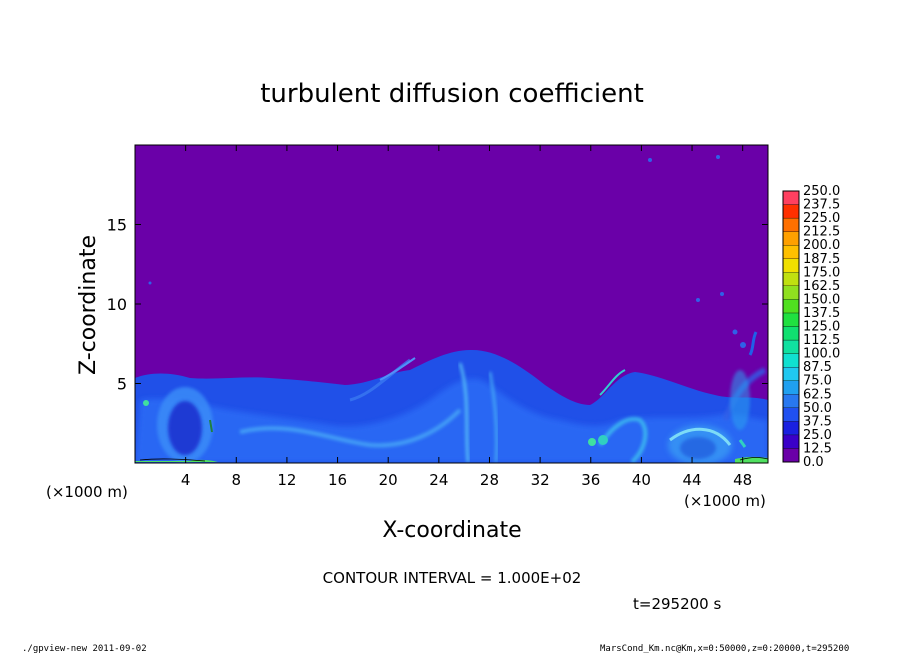 This screenshot has height=654, width=904. What do you see at coordinates (821, 259) in the screenshot?
I see `colorbar-label: 187.5` at bounding box center [821, 259].